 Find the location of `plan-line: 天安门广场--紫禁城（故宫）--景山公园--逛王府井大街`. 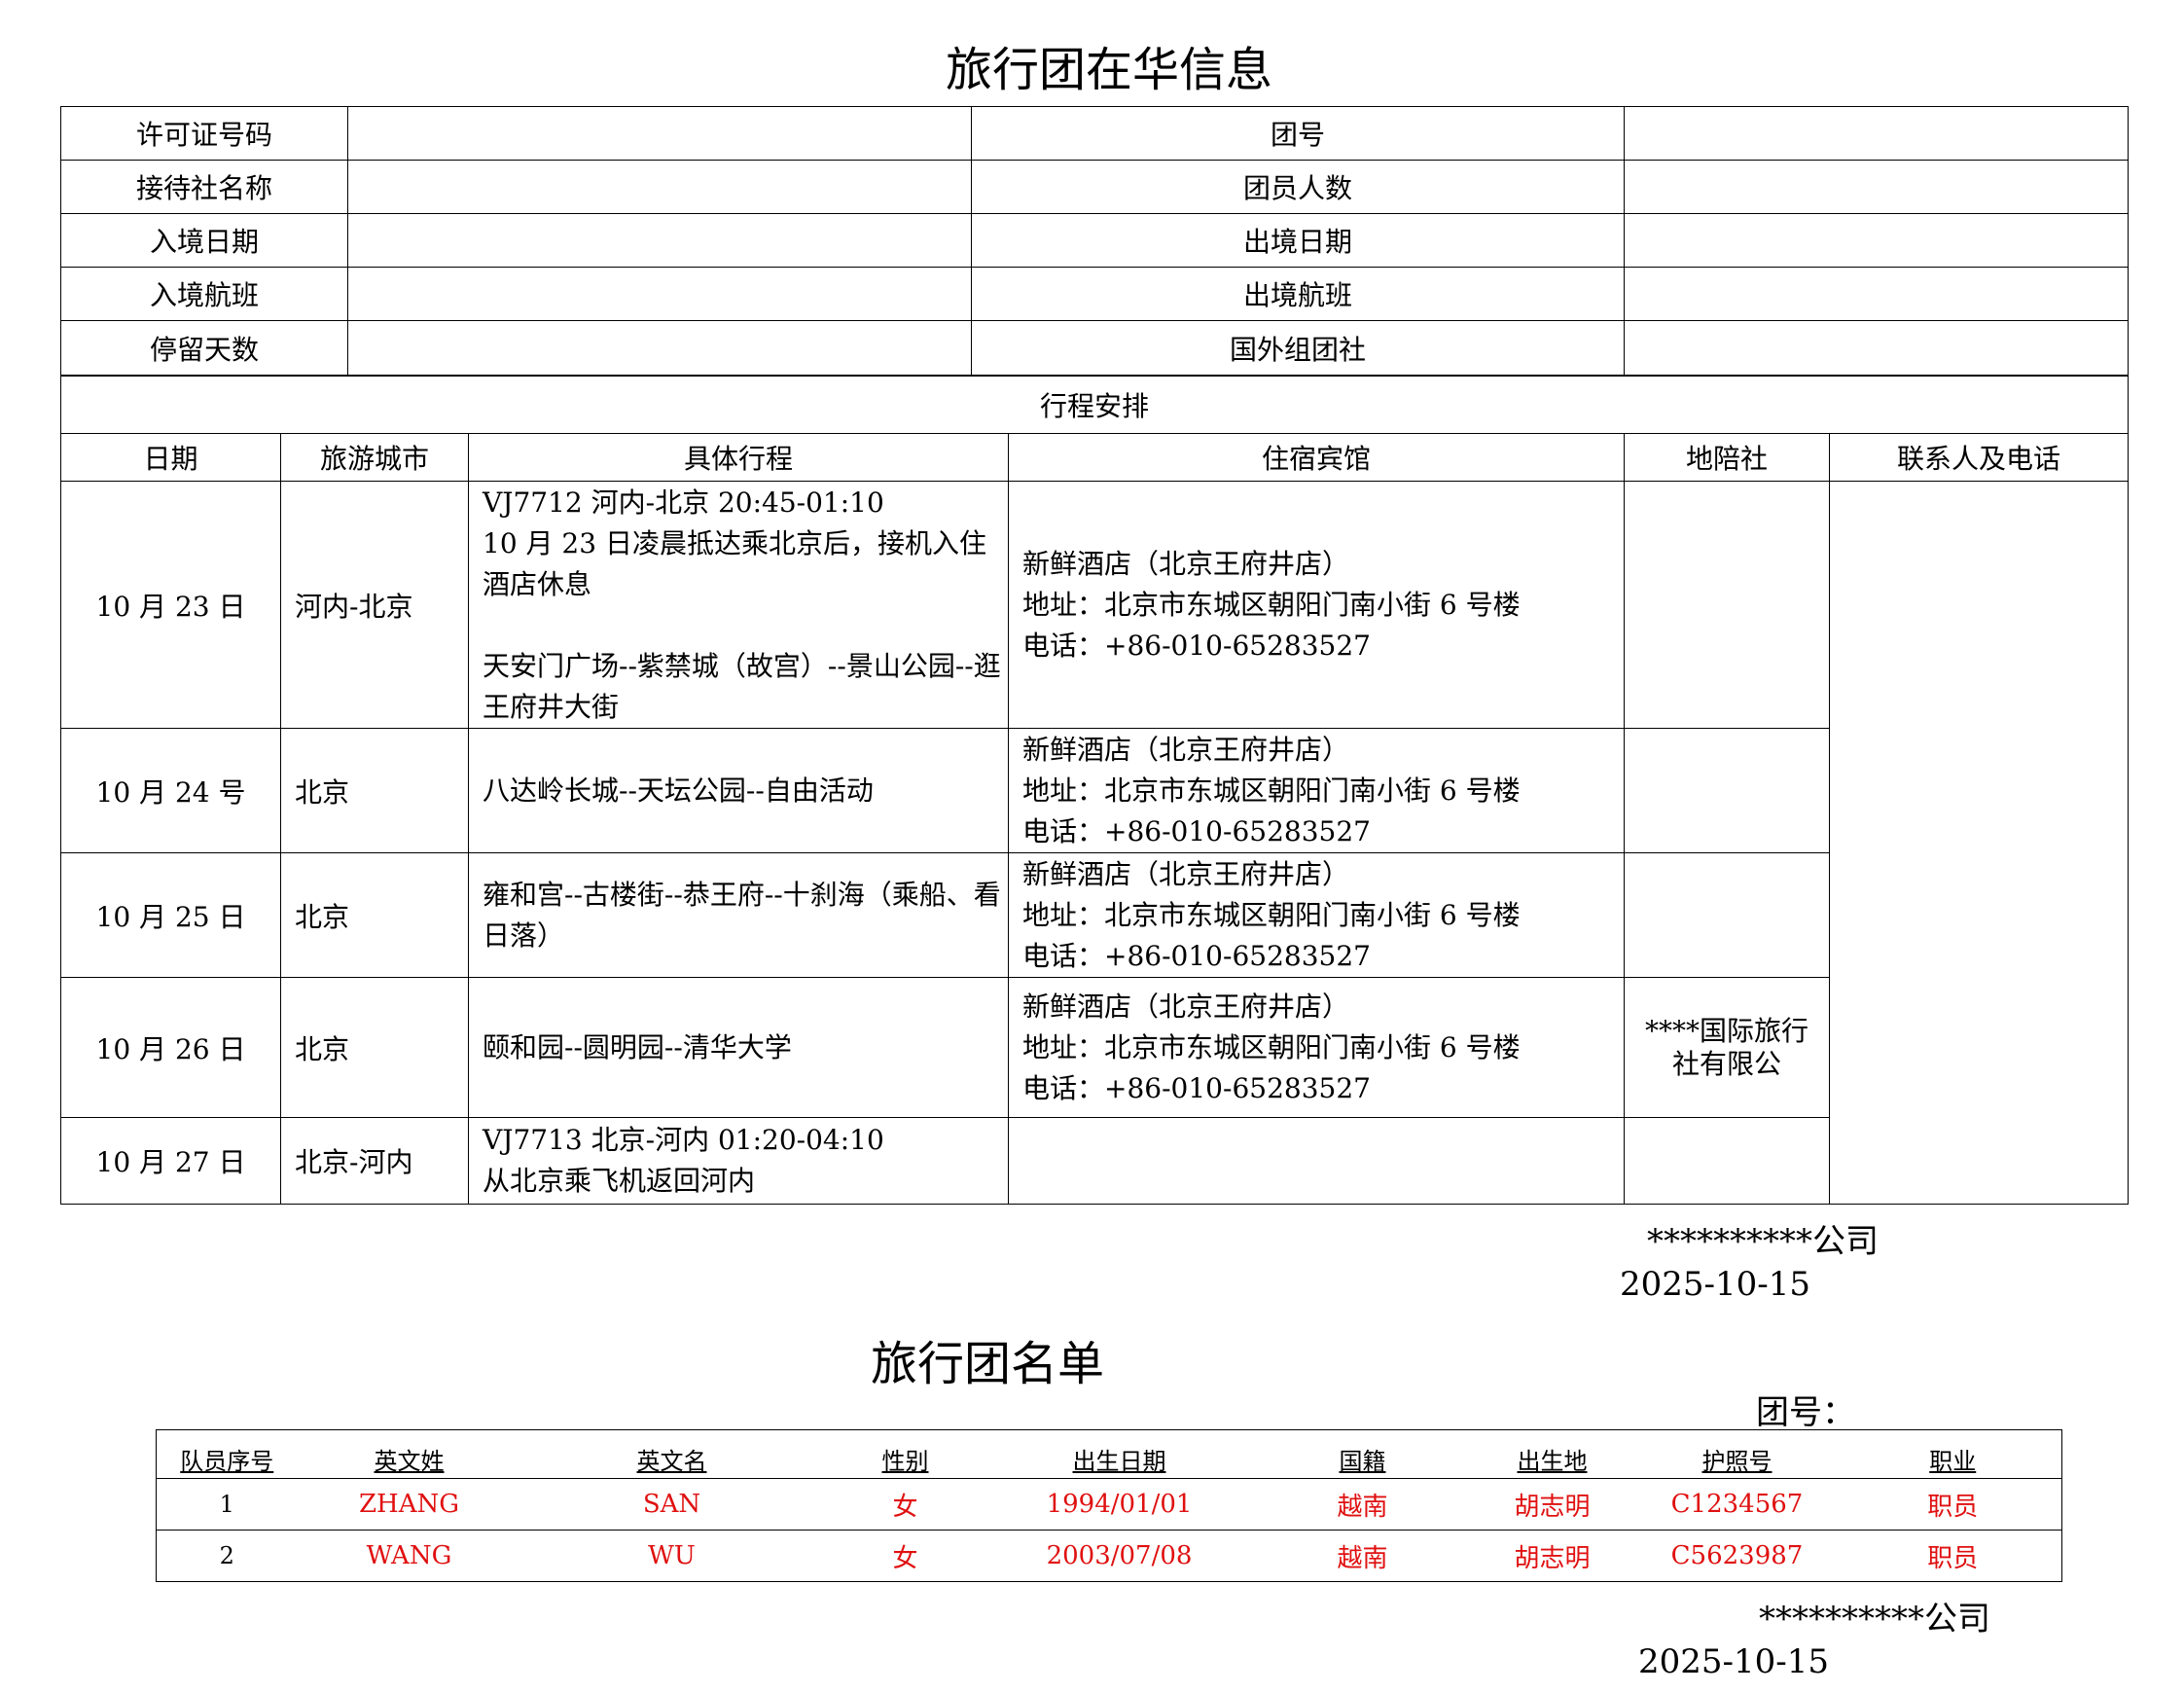

plan-line: 天安门广场--紫禁城（故宫）--景山公园--逛王府井大街 is located at coordinates (742, 686).